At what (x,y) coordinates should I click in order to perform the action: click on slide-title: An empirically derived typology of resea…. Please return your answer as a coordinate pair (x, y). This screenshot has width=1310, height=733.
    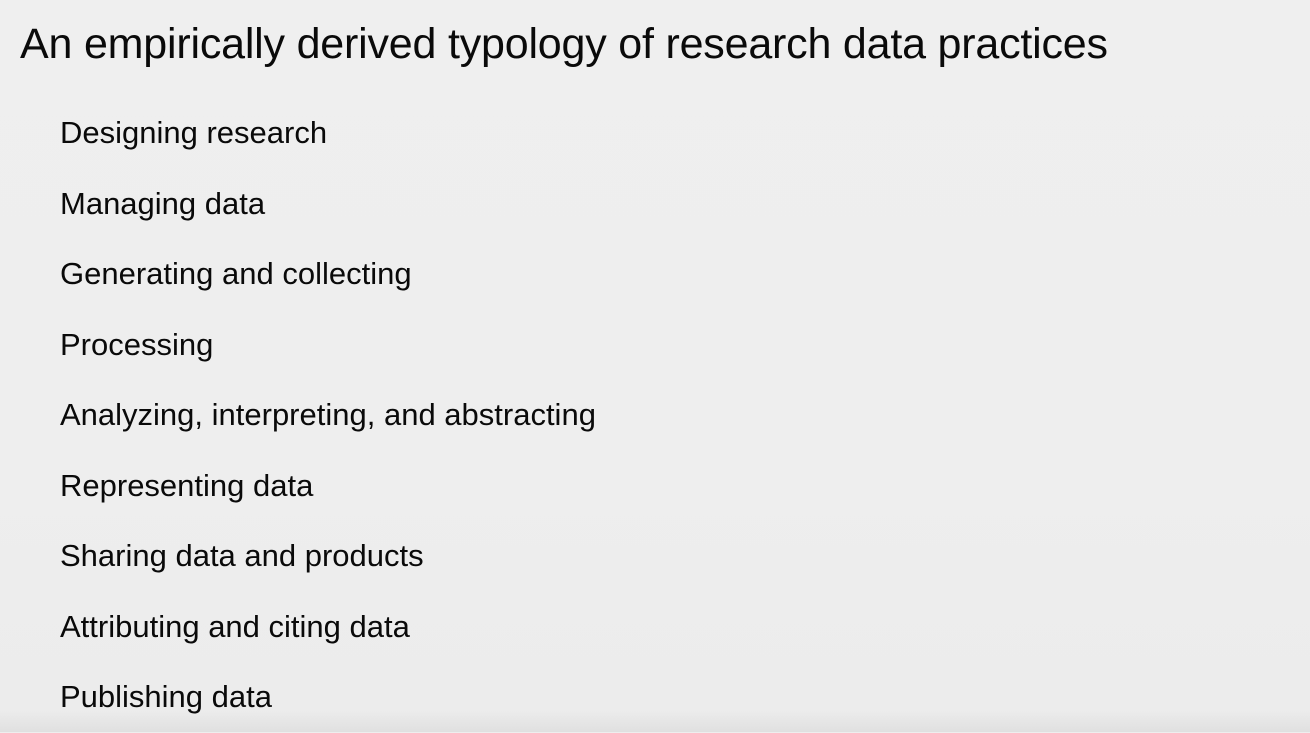
    Looking at the image, I should click on (564, 44).